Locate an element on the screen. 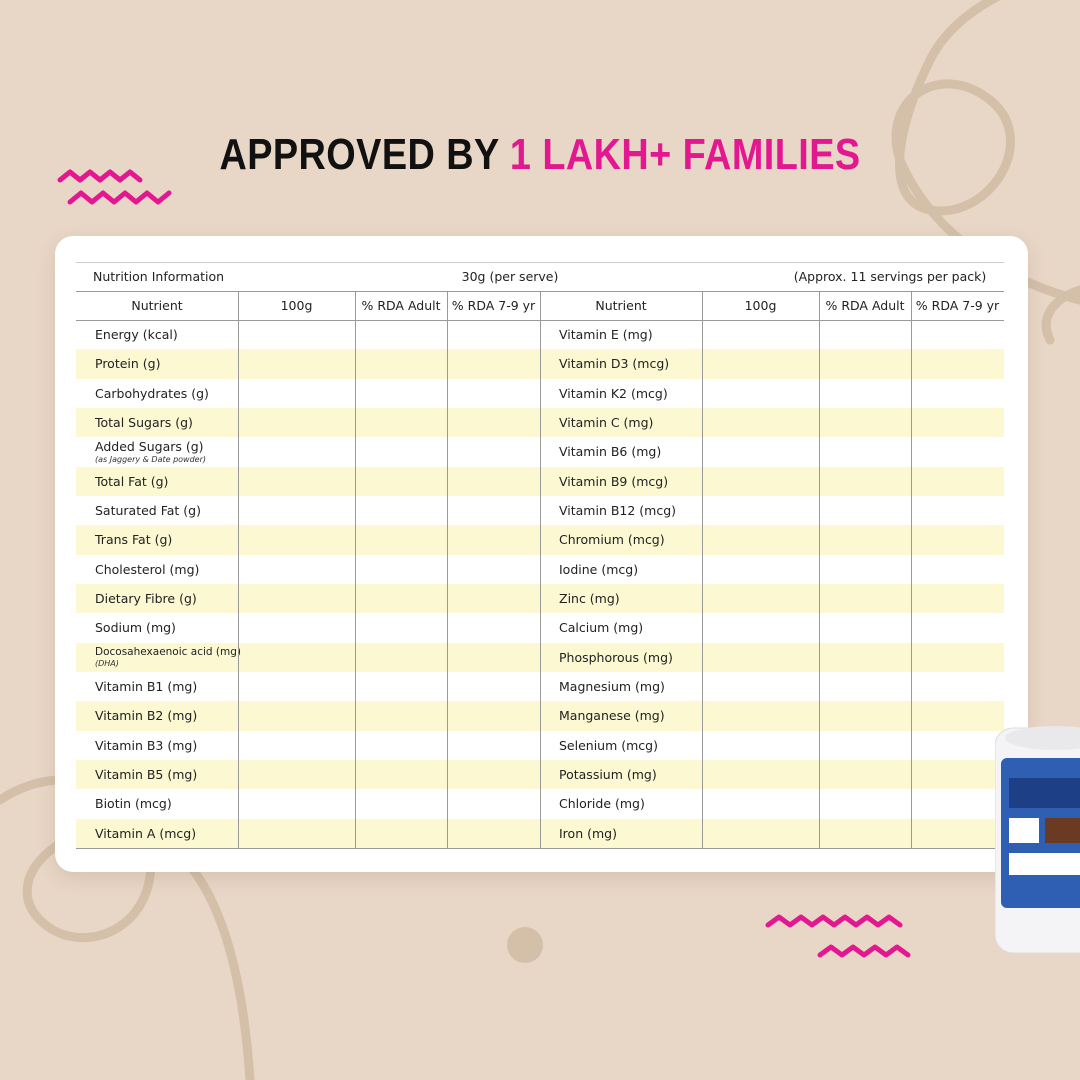 The image size is (1080, 1080). nutrient-label: Total Sugars (g) is located at coordinates (144, 423).